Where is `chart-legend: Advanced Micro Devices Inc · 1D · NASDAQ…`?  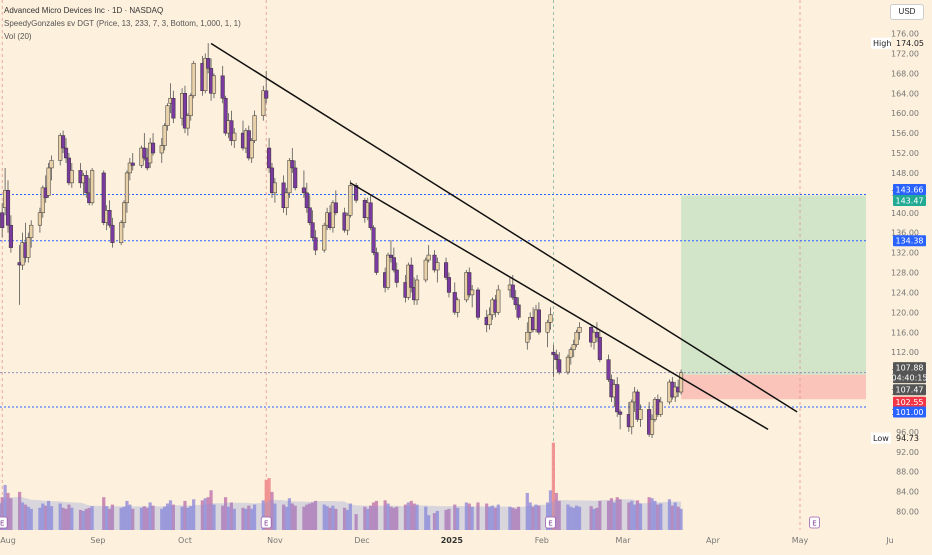 chart-legend: Advanced Micro Devices Inc · 1D · NASDAQ… is located at coordinates (122, 23).